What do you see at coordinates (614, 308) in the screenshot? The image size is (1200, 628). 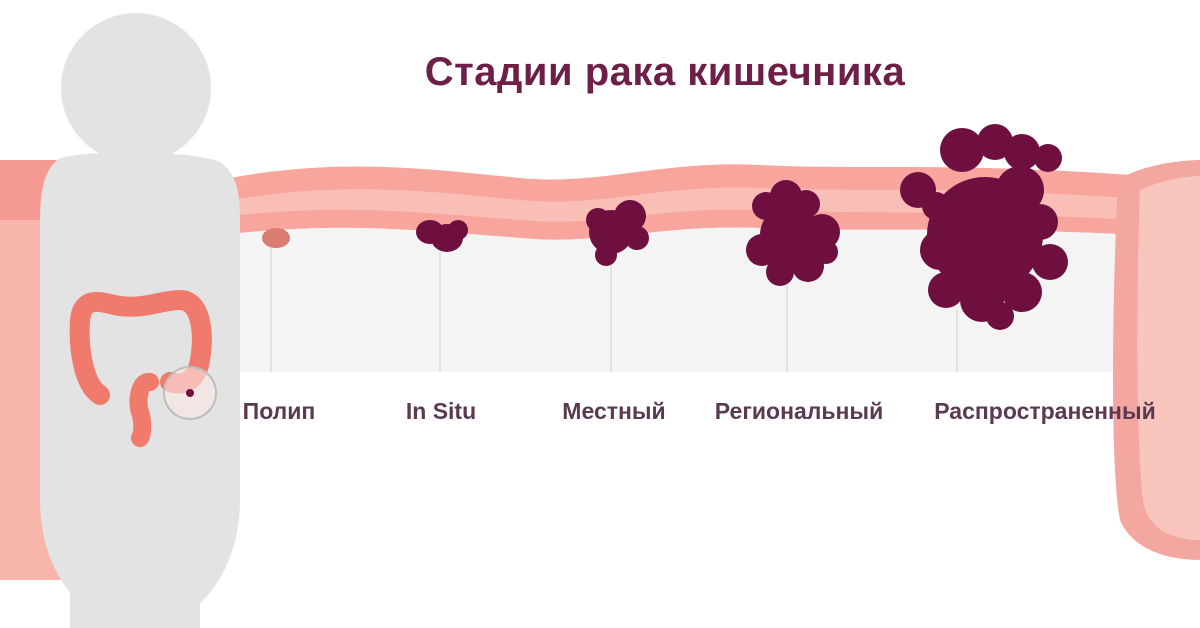 I see `stage-marker-lines` at bounding box center [614, 308].